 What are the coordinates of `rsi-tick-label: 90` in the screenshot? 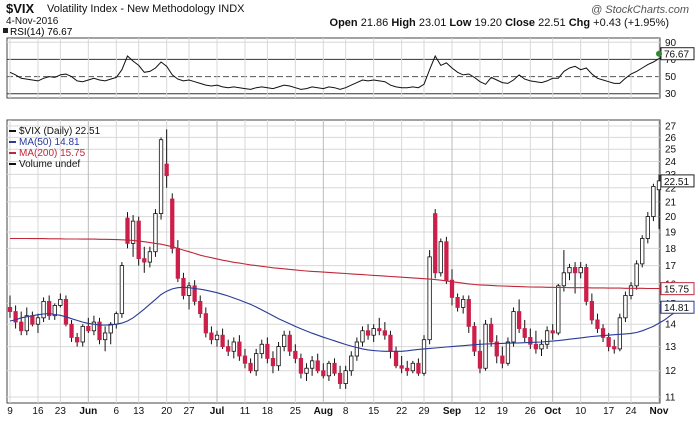 It's located at (671, 43).